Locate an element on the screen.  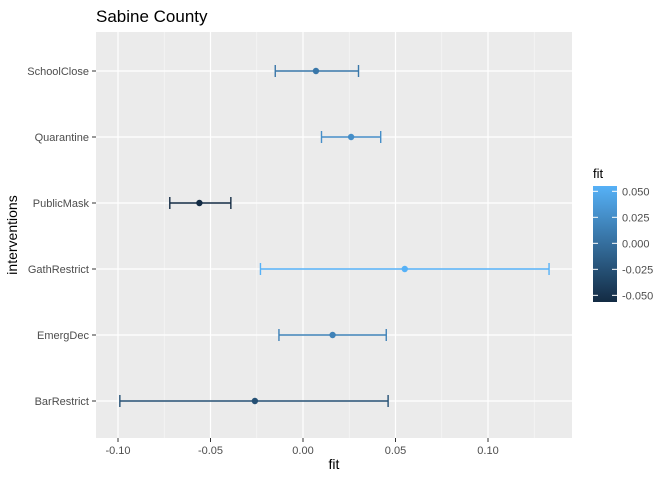
y-tick-label: BarRestrict is located at coordinates (62, 402).